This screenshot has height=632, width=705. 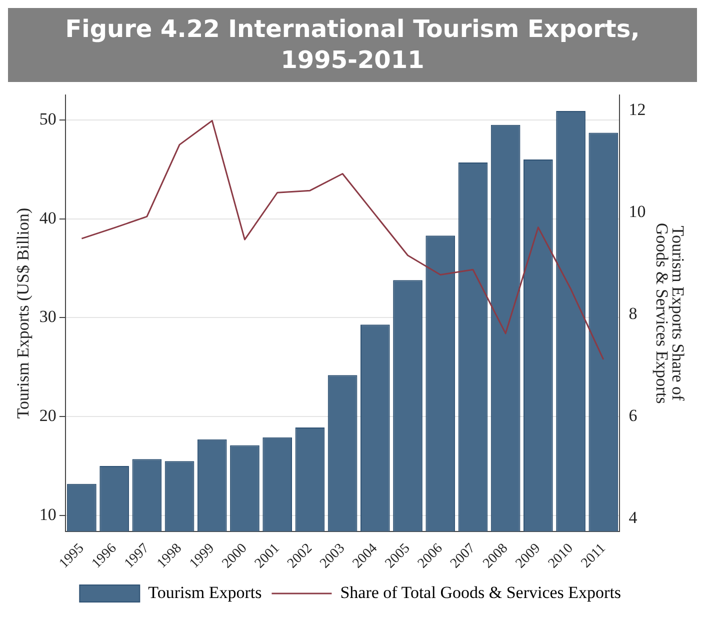 I want to click on y2-tick-label: 12, so click(x=637, y=110).